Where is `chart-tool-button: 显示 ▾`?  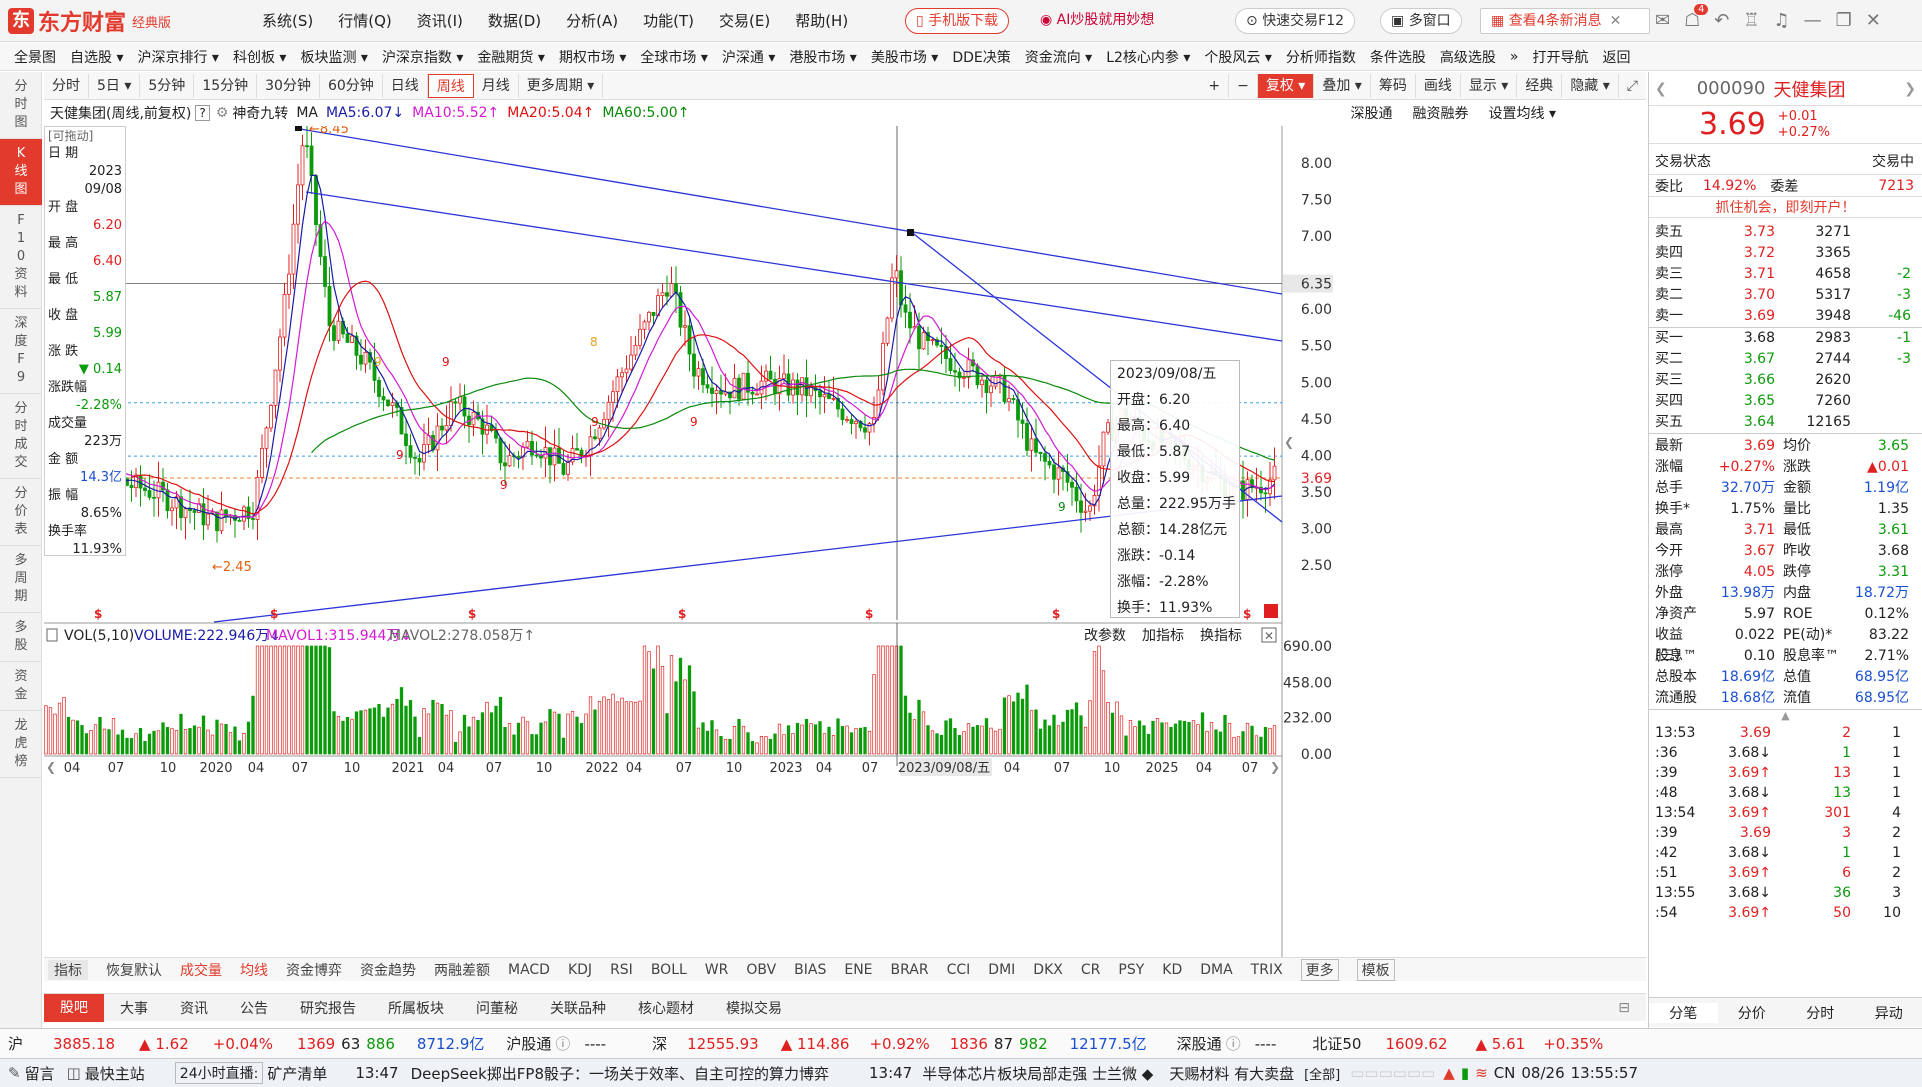 chart-tool-button: 显示 ▾ is located at coordinates (1489, 85).